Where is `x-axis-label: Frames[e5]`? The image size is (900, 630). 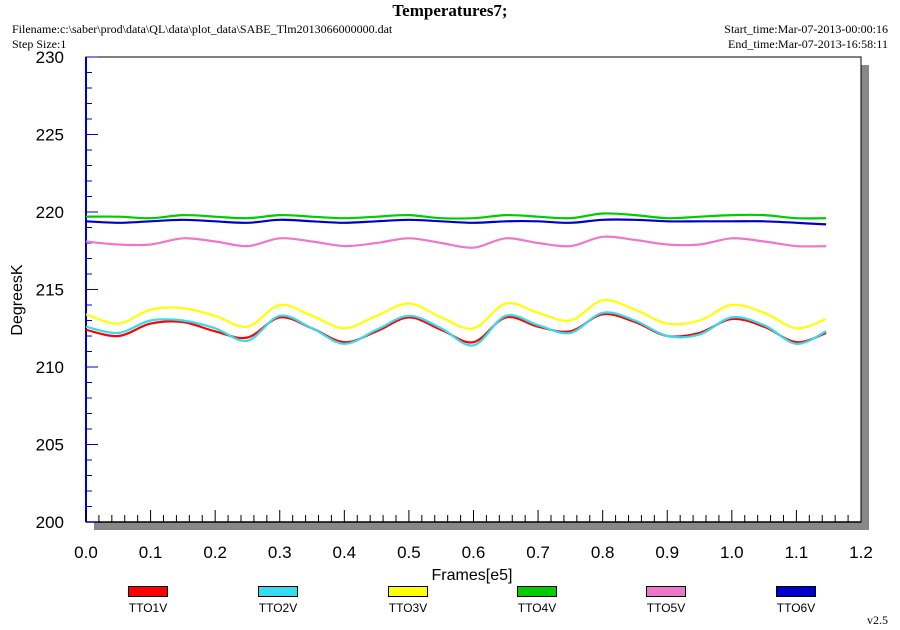 x-axis-label: Frames[e5] is located at coordinates (472, 575).